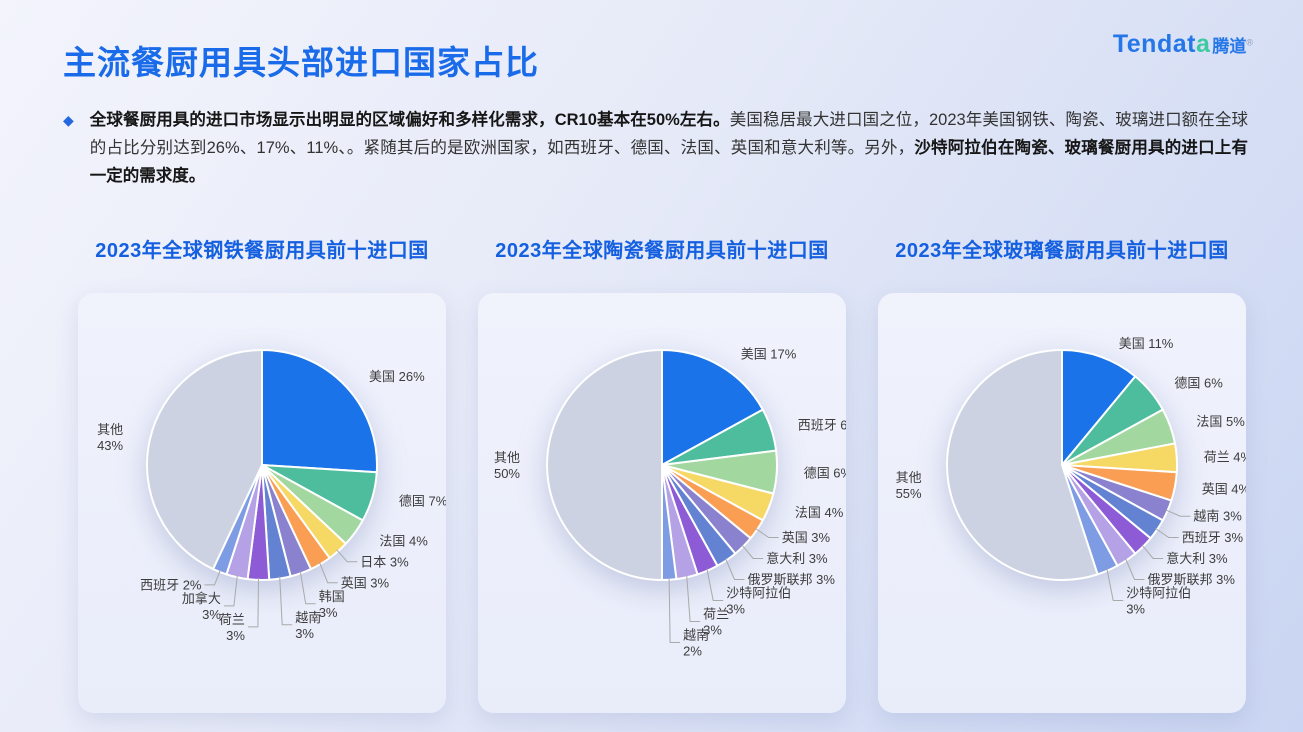 The height and width of the screenshot is (732, 1303). I want to click on pie-label: 法国 5%, so click(1220, 421).